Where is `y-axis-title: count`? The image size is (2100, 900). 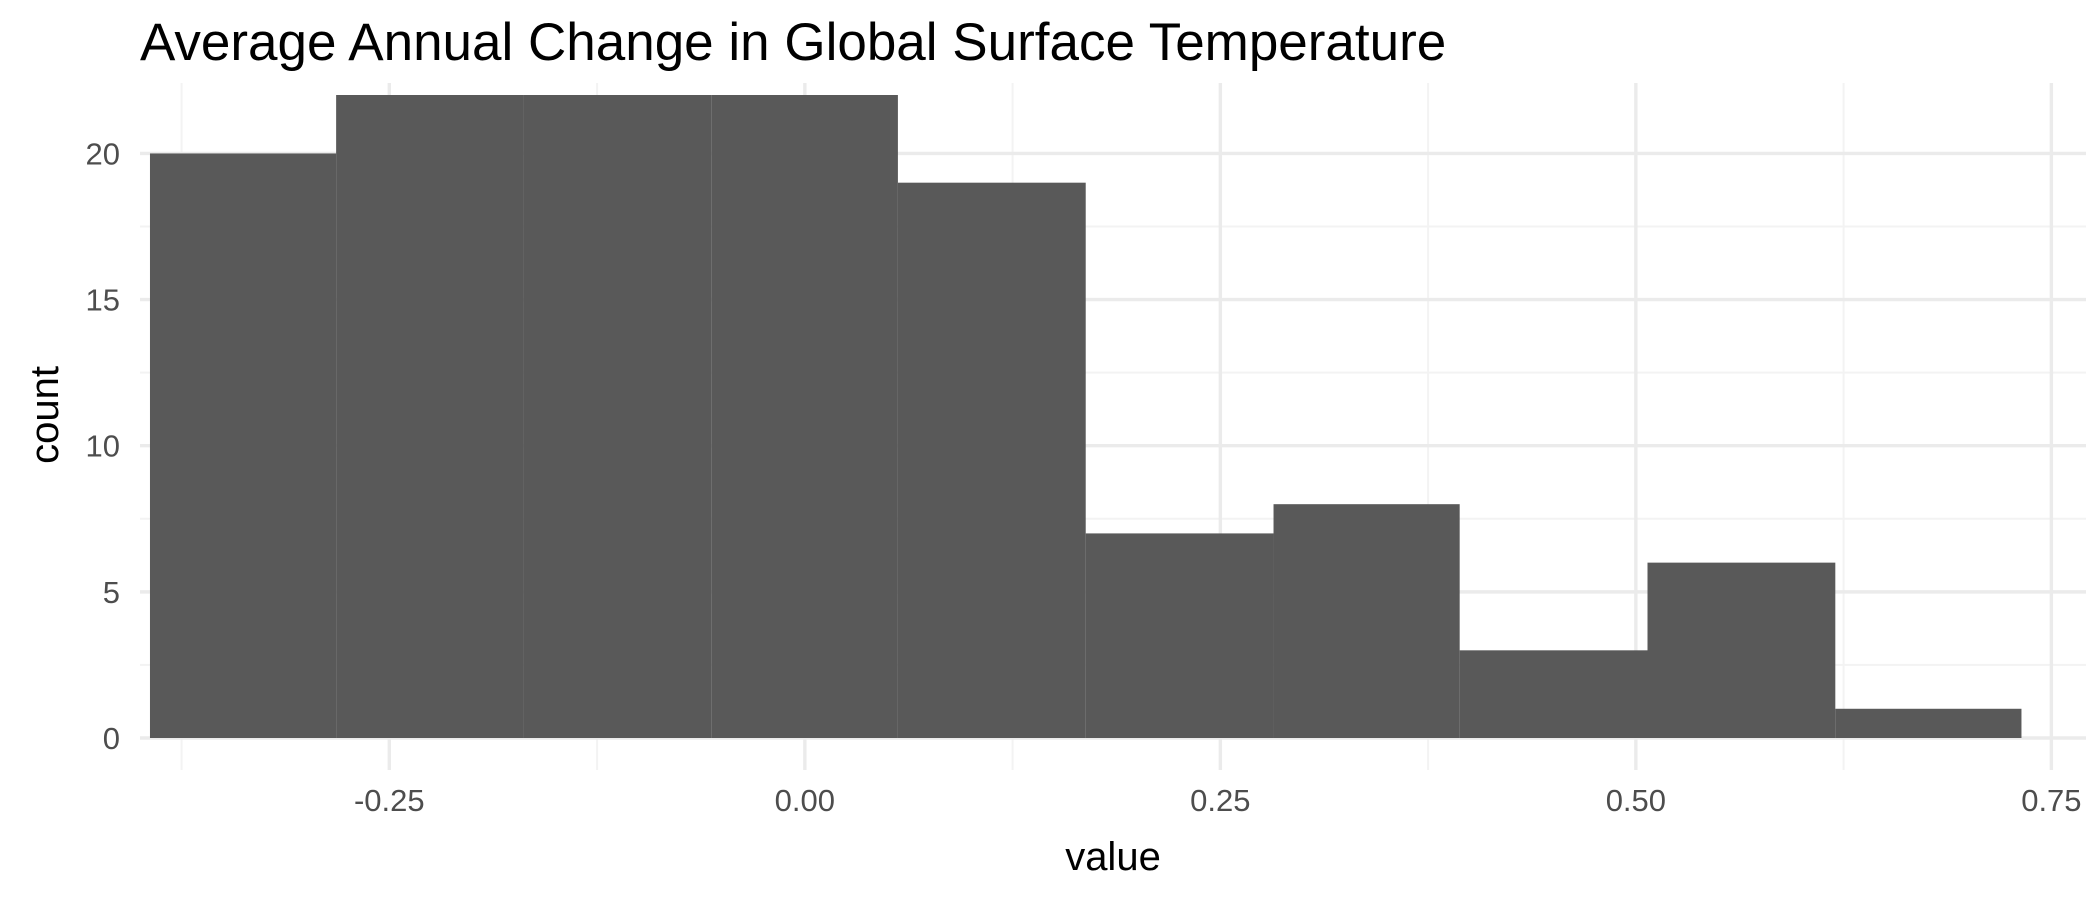
y-axis-title: count is located at coordinates (45, 415).